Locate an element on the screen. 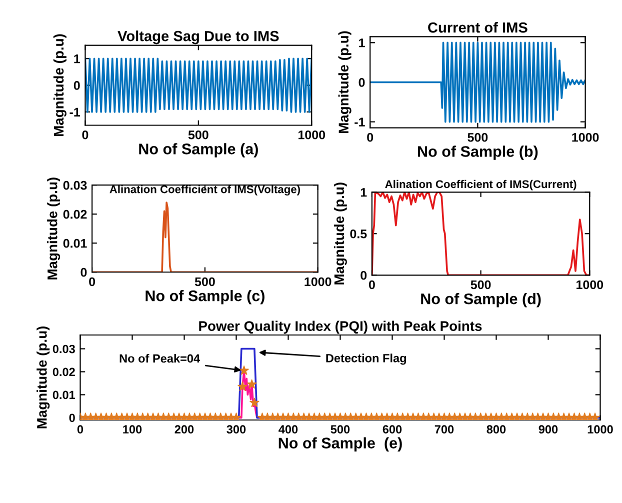  y-tick-label: 0.5 is located at coordinates (358, 233).